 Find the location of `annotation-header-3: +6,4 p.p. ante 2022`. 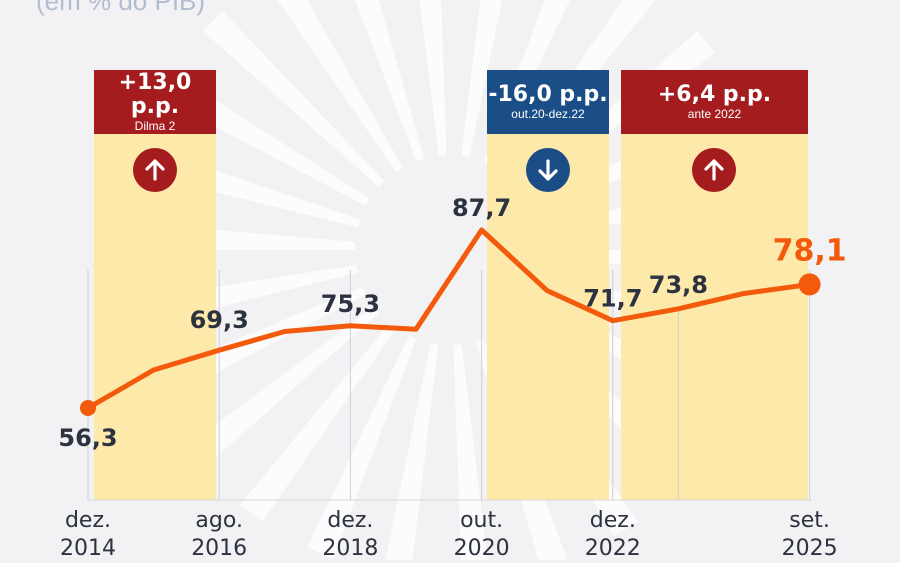

annotation-header-3: +6,4 p.p. ante 2022 is located at coordinates (714, 102).